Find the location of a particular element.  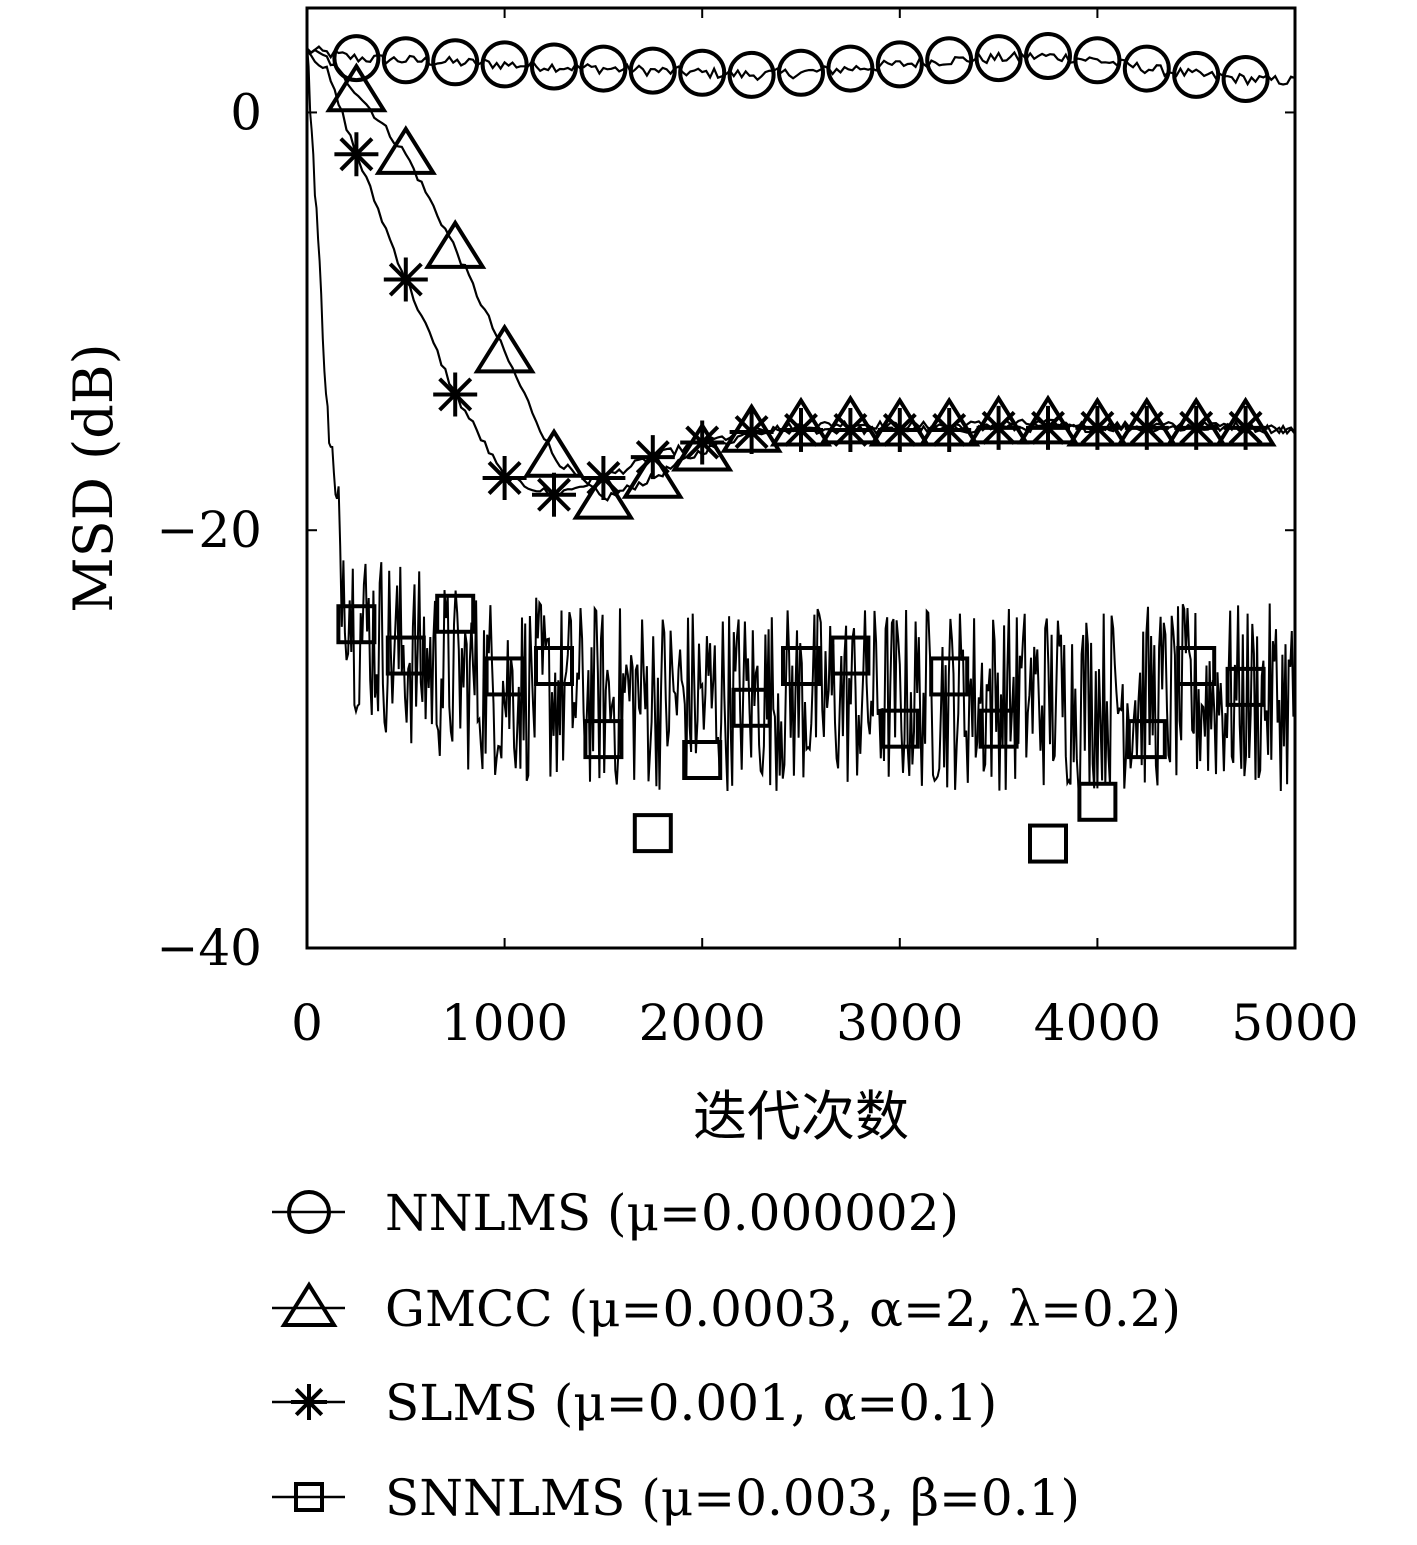

y-tick-label: 0 is located at coordinates (246, 112).